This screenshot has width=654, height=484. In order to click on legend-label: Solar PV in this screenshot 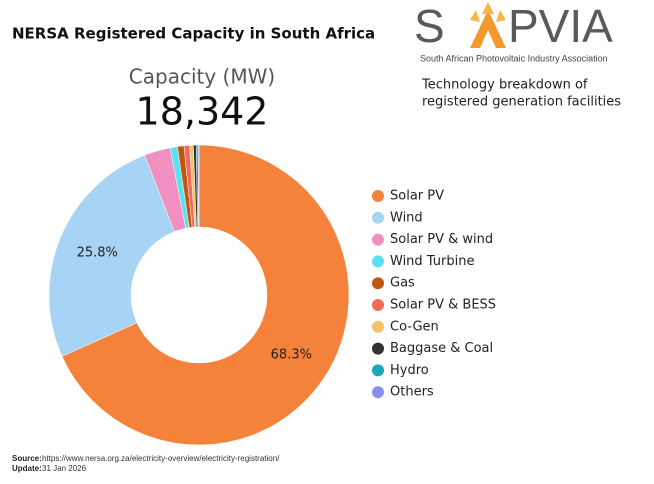, I will do `click(417, 196)`.